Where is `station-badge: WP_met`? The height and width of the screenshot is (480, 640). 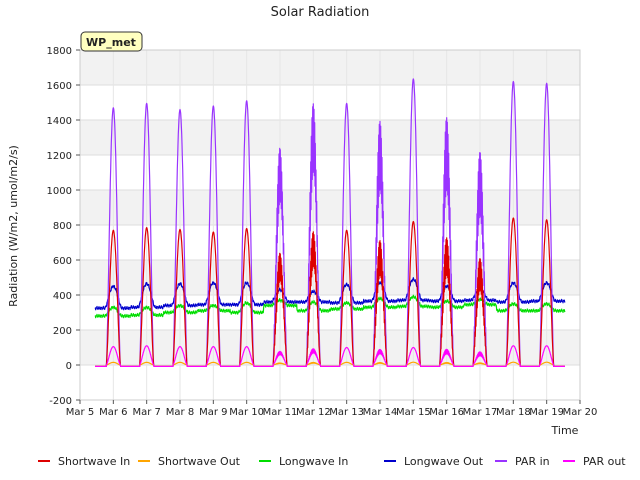 station-badge: WP_met is located at coordinates (111, 41).